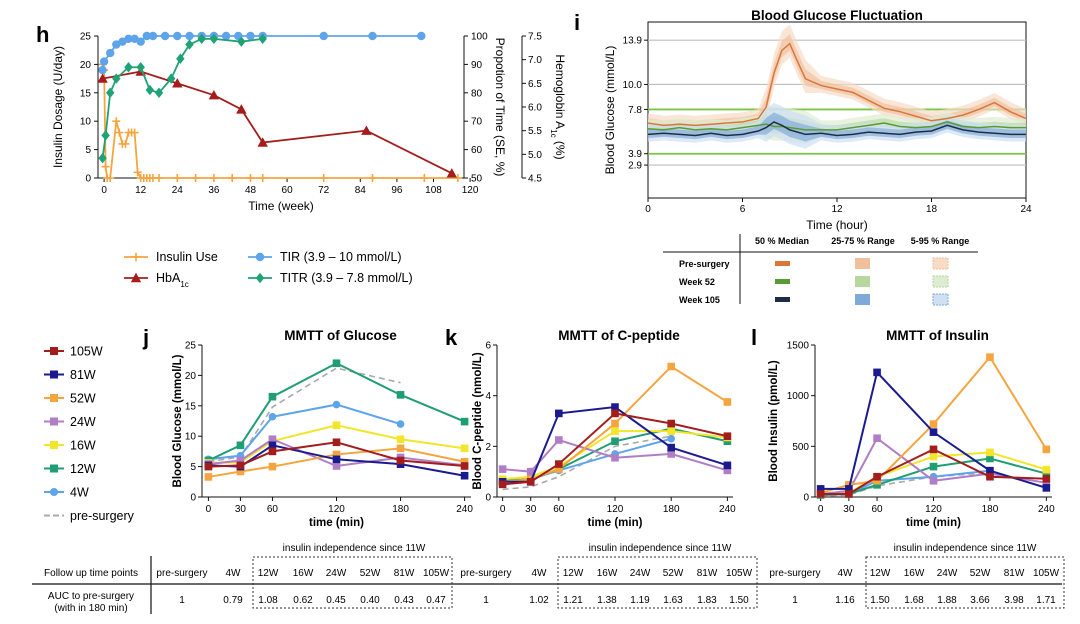 Image resolution: width=1080 pixels, height=624 pixels. What do you see at coordinates (937, 335) in the screenshot?
I see `mmtt-title-l: MMTT of Insulin` at bounding box center [937, 335].